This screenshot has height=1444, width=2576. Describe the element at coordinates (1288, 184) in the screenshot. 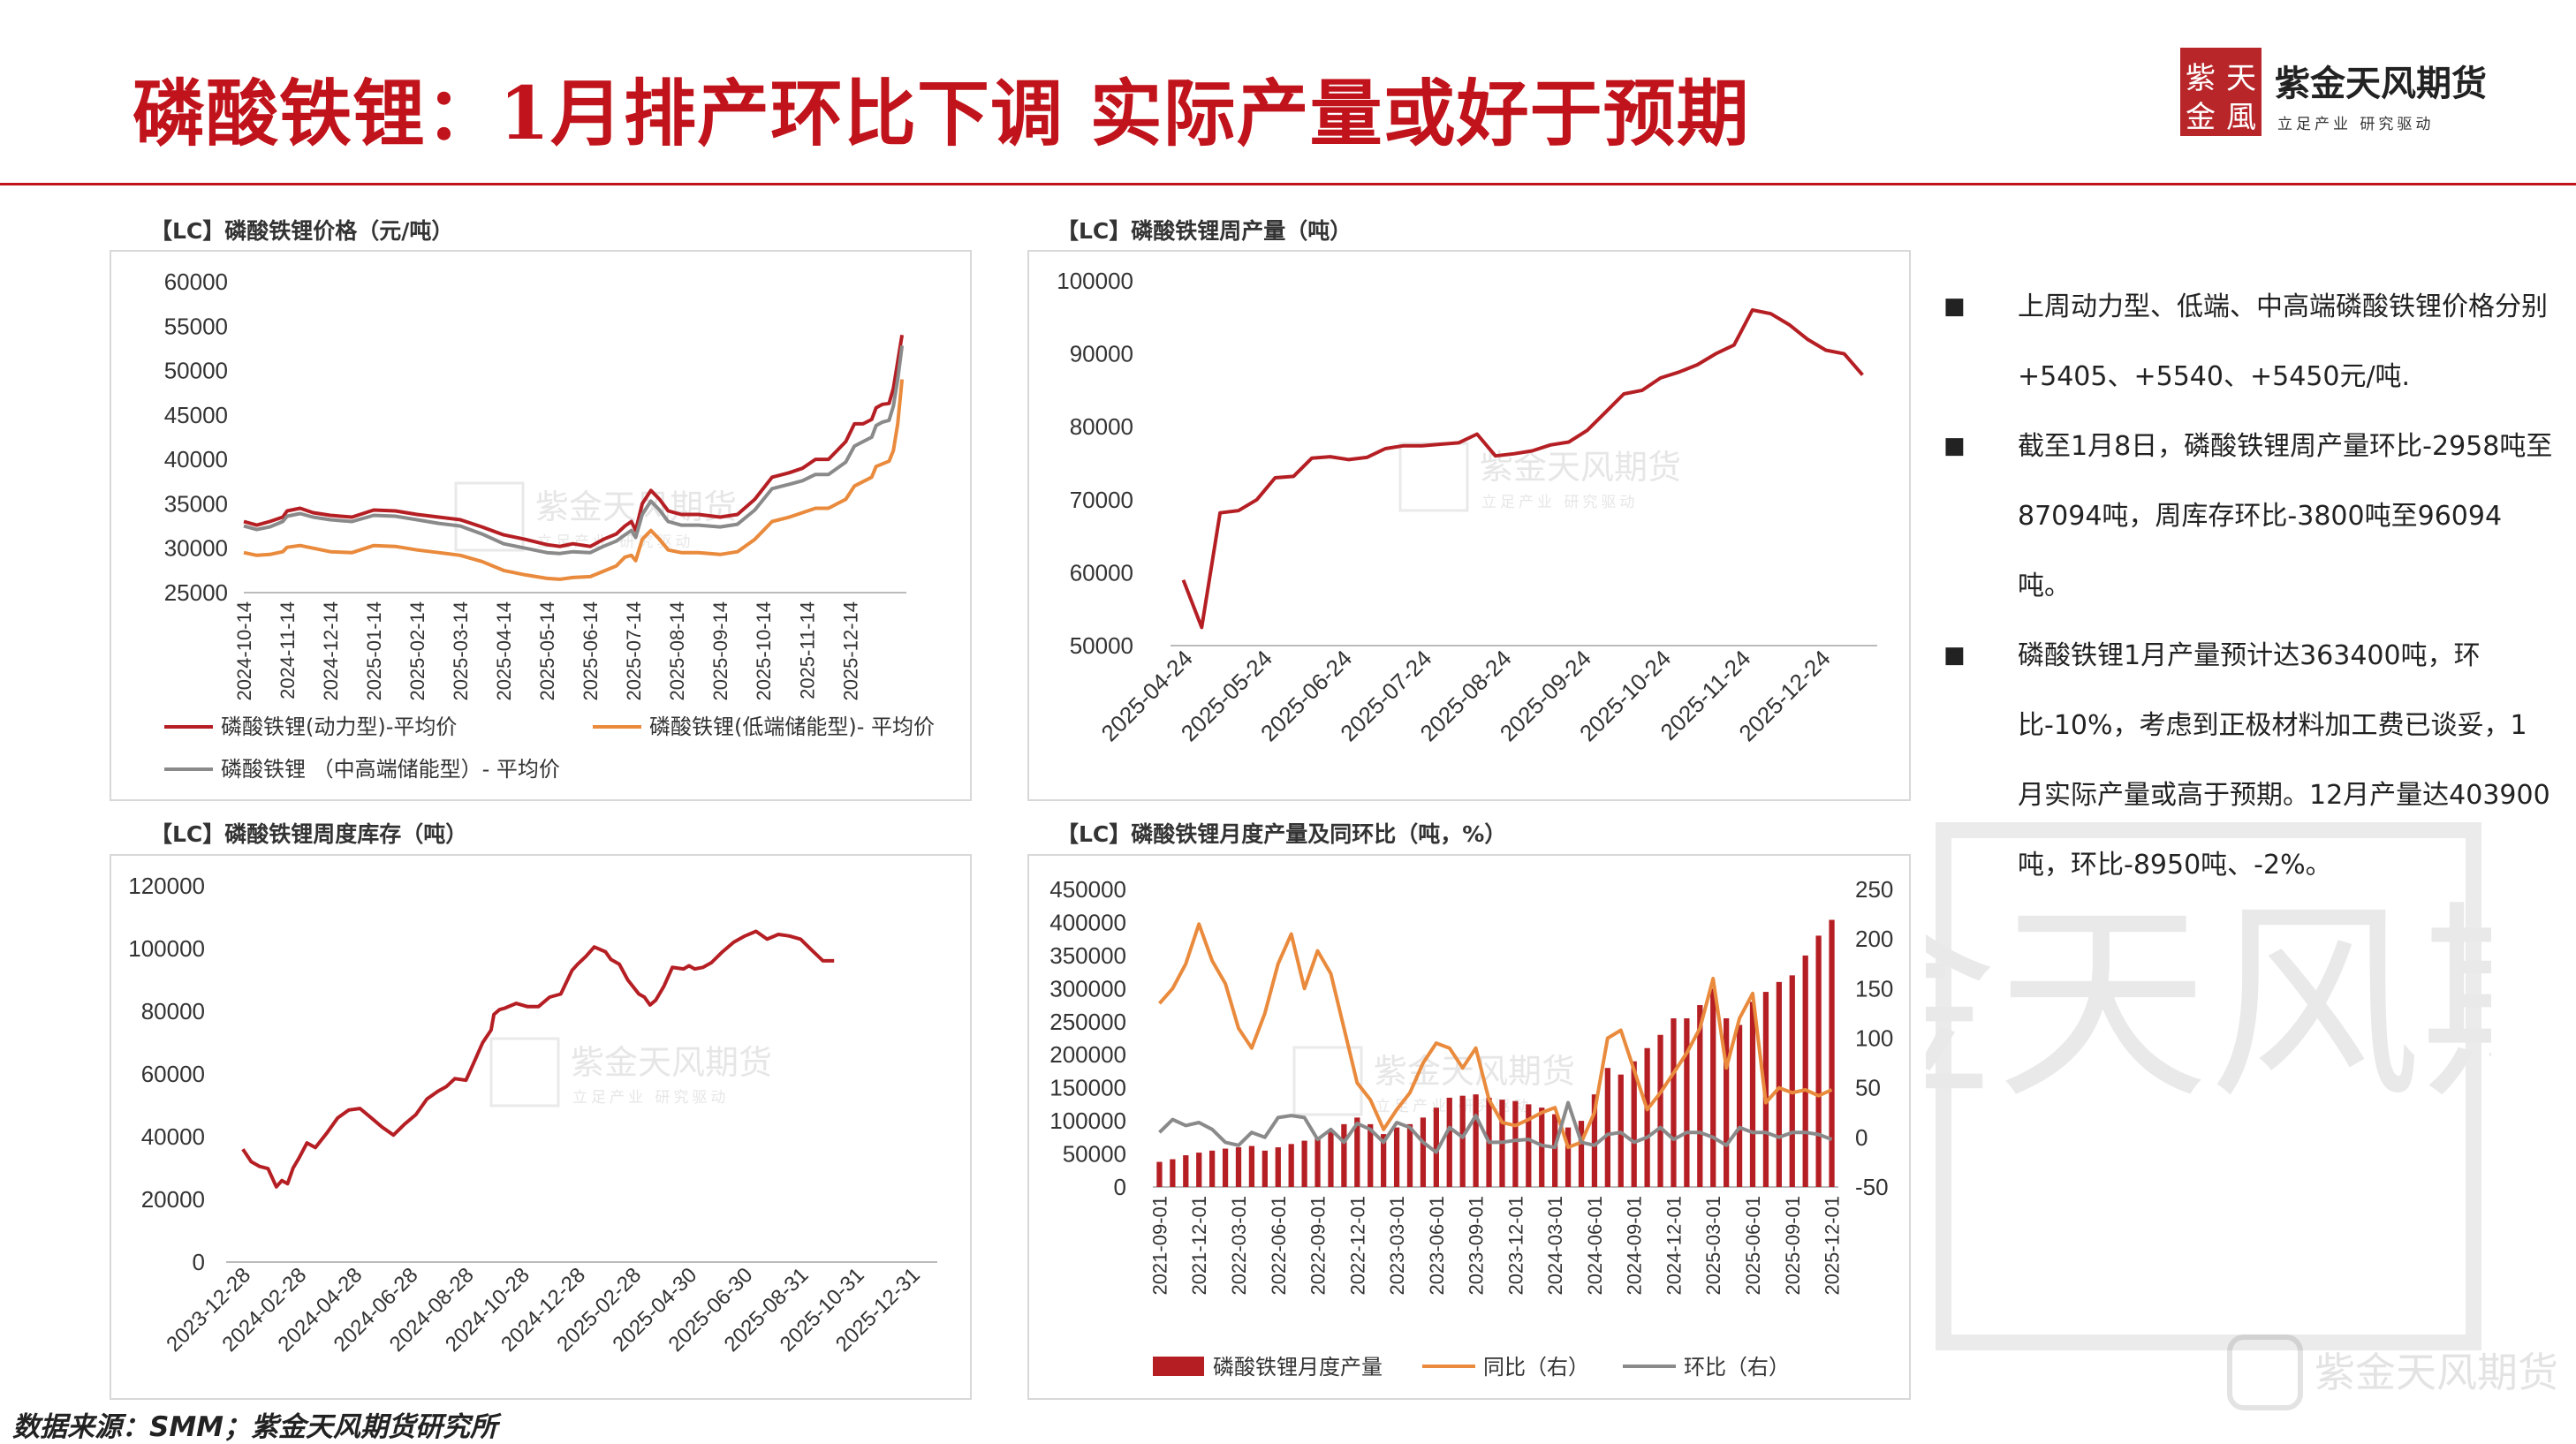

I see `header-divider` at that location.